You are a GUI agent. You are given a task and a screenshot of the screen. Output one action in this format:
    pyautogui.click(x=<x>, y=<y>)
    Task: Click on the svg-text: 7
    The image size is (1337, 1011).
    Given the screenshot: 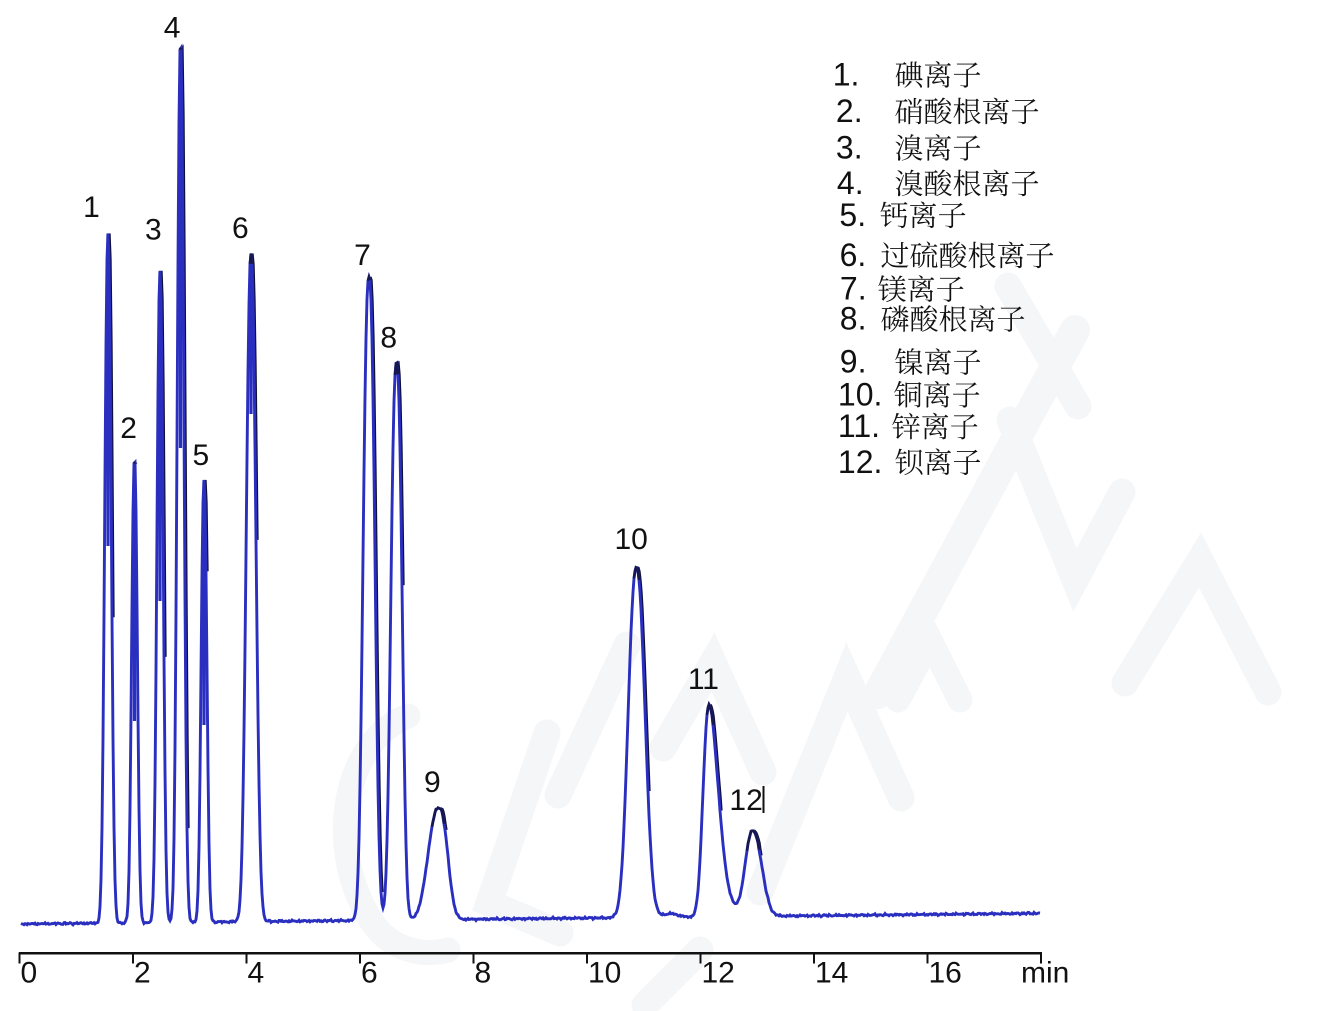 What is the action you would take?
    pyautogui.click(x=362, y=255)
    